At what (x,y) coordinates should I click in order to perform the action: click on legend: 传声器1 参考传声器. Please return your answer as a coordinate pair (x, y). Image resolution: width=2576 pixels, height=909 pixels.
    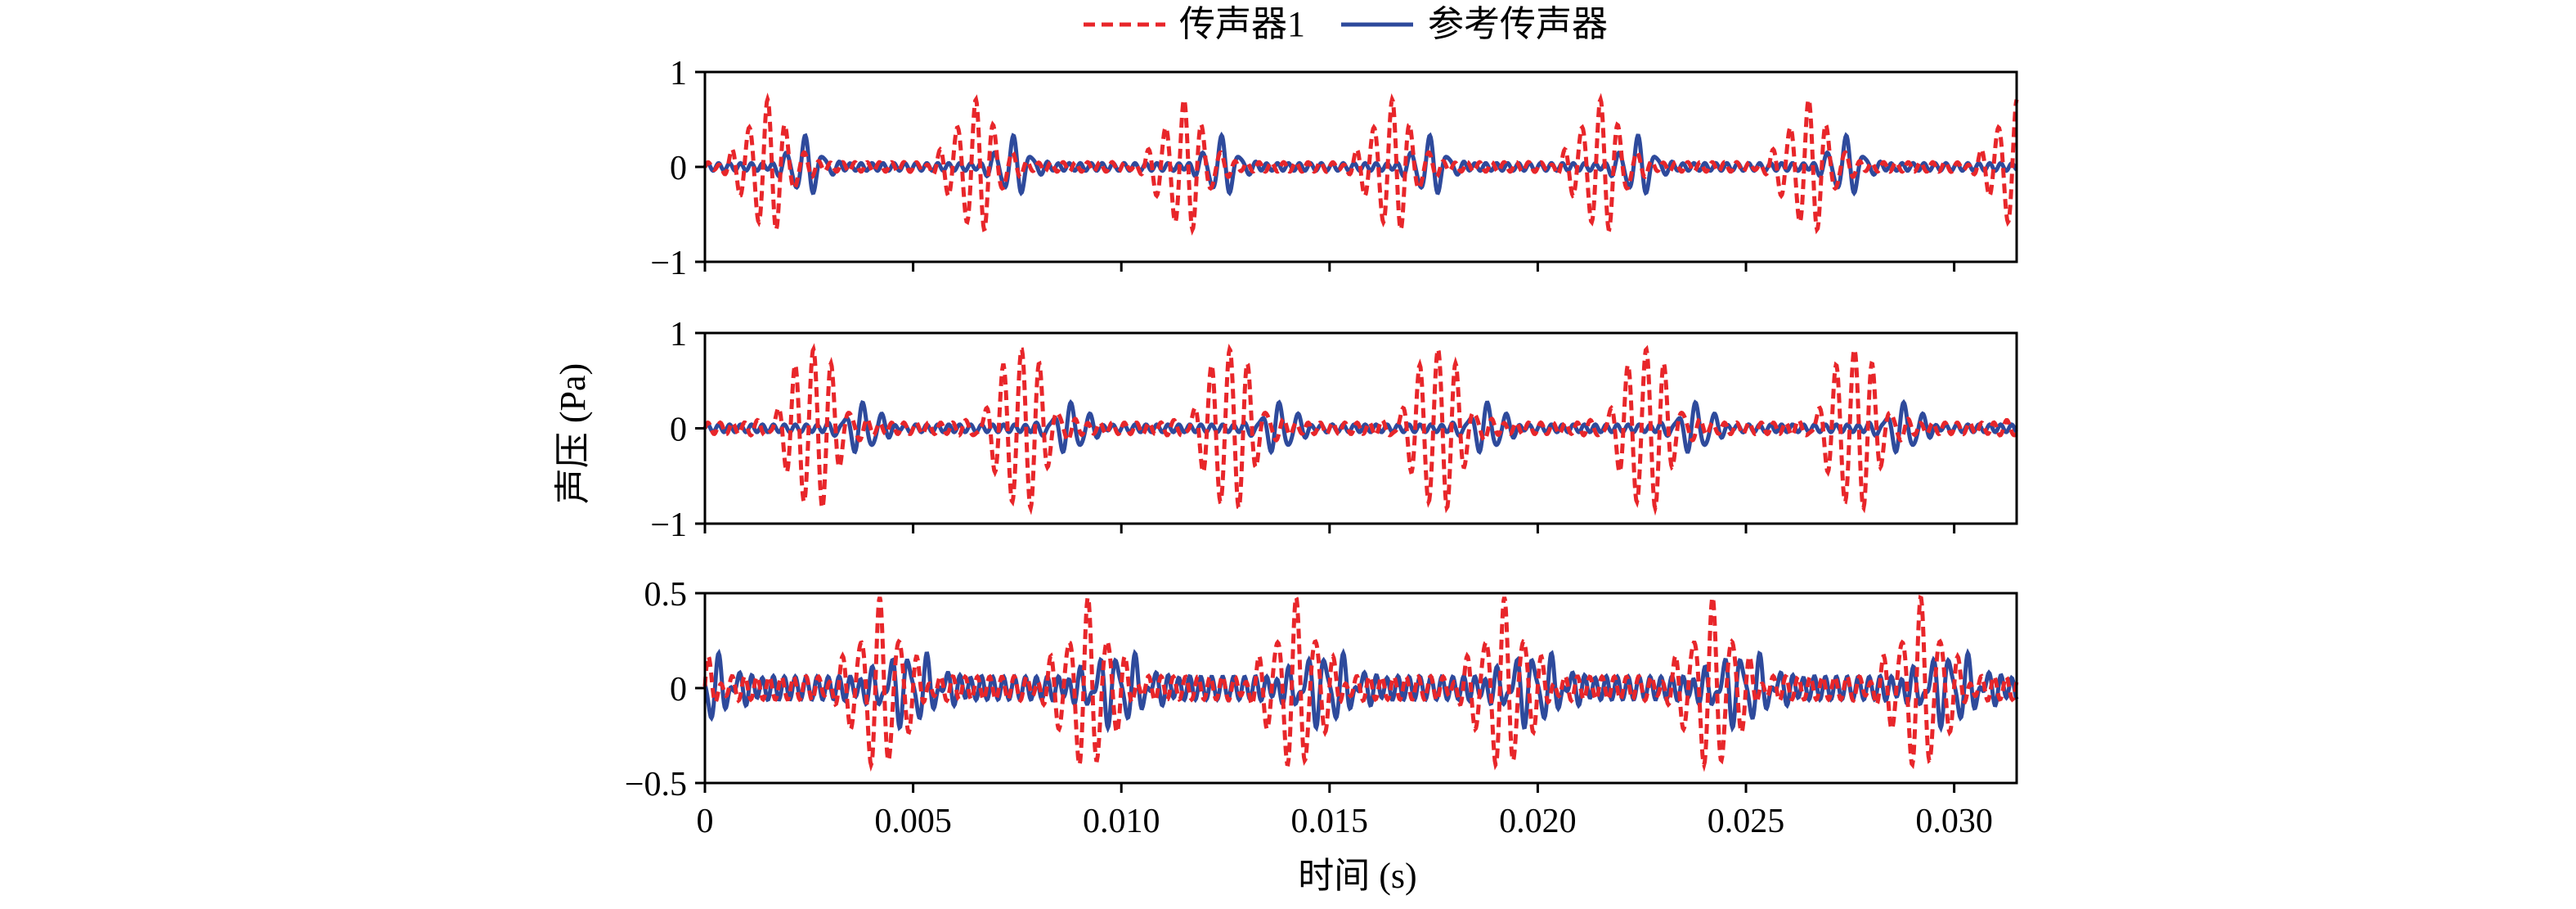
    Looking at the image, I should click on (1346, 24).